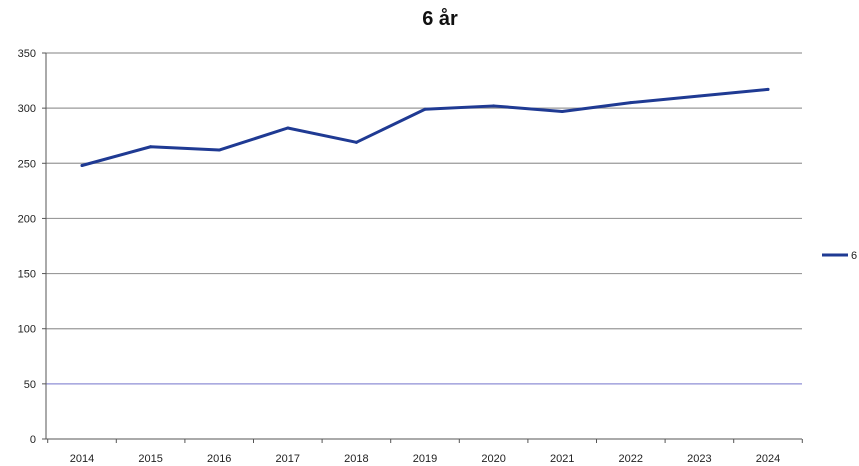 The width and height of the screenshot is (859, 466). I want to click on x-tick-label: 2023, so click(699, 459).